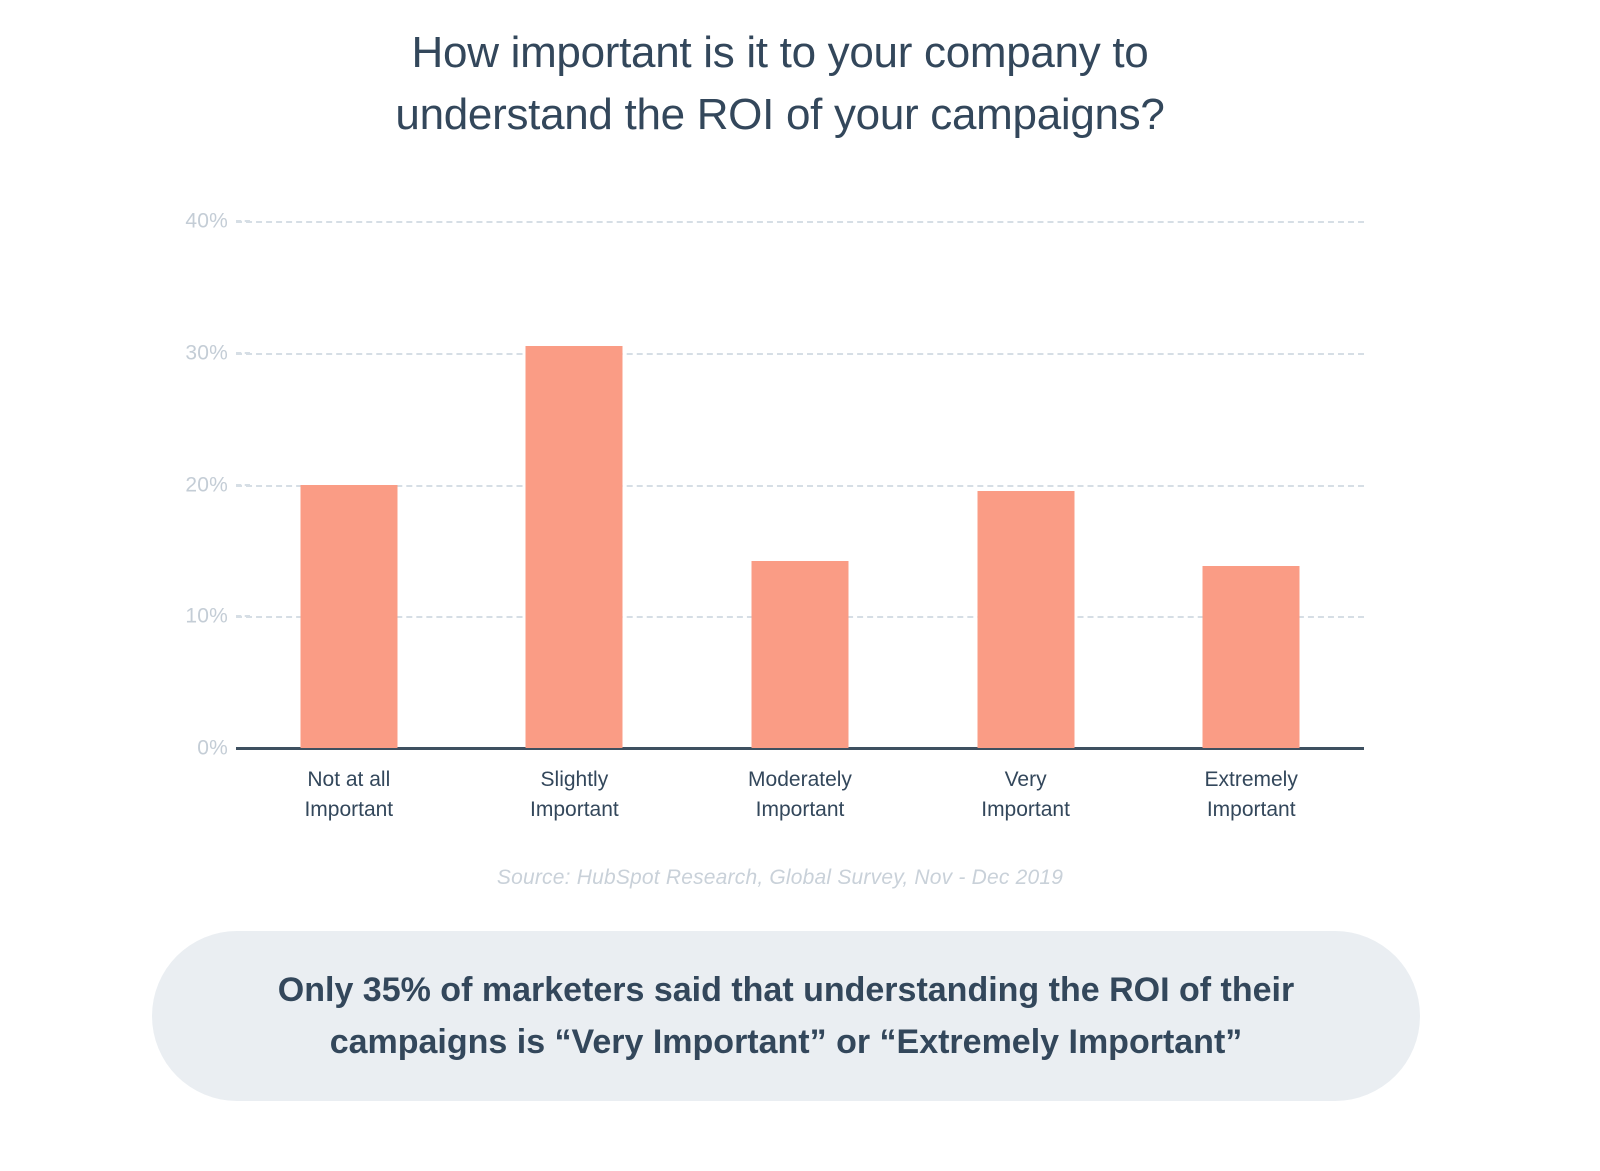 This screenshot has height=1171, width=1600. Describe the element at coordinates (800, 779) in the screenshot. I see `x-axis-label-line-1: Moderately` at that location.